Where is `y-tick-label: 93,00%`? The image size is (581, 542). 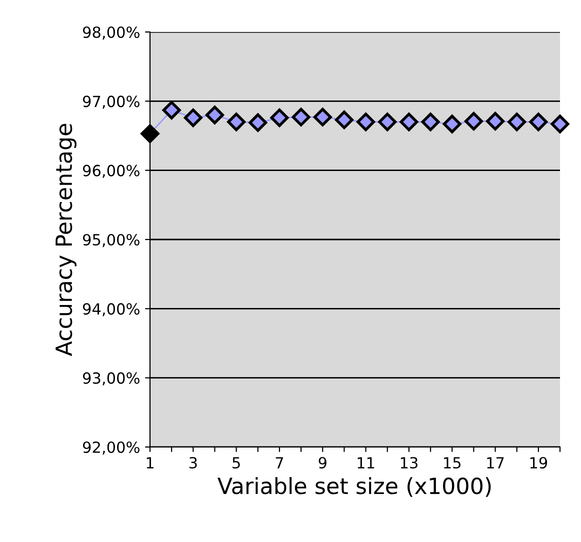
y-tick-label: 93,00% is located at coordinates (111, 379).